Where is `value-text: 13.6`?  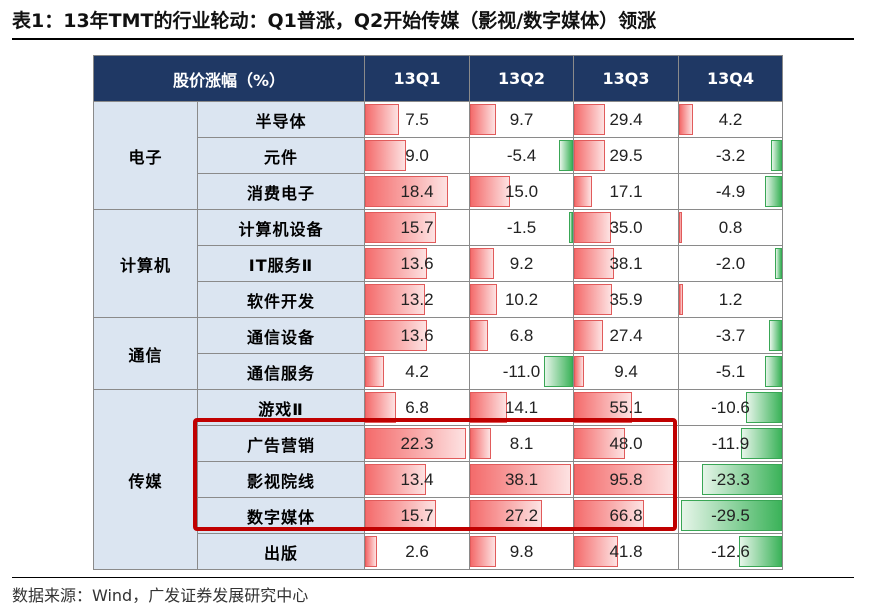
value-text: 13.6 is located at coordinates (417, 263).